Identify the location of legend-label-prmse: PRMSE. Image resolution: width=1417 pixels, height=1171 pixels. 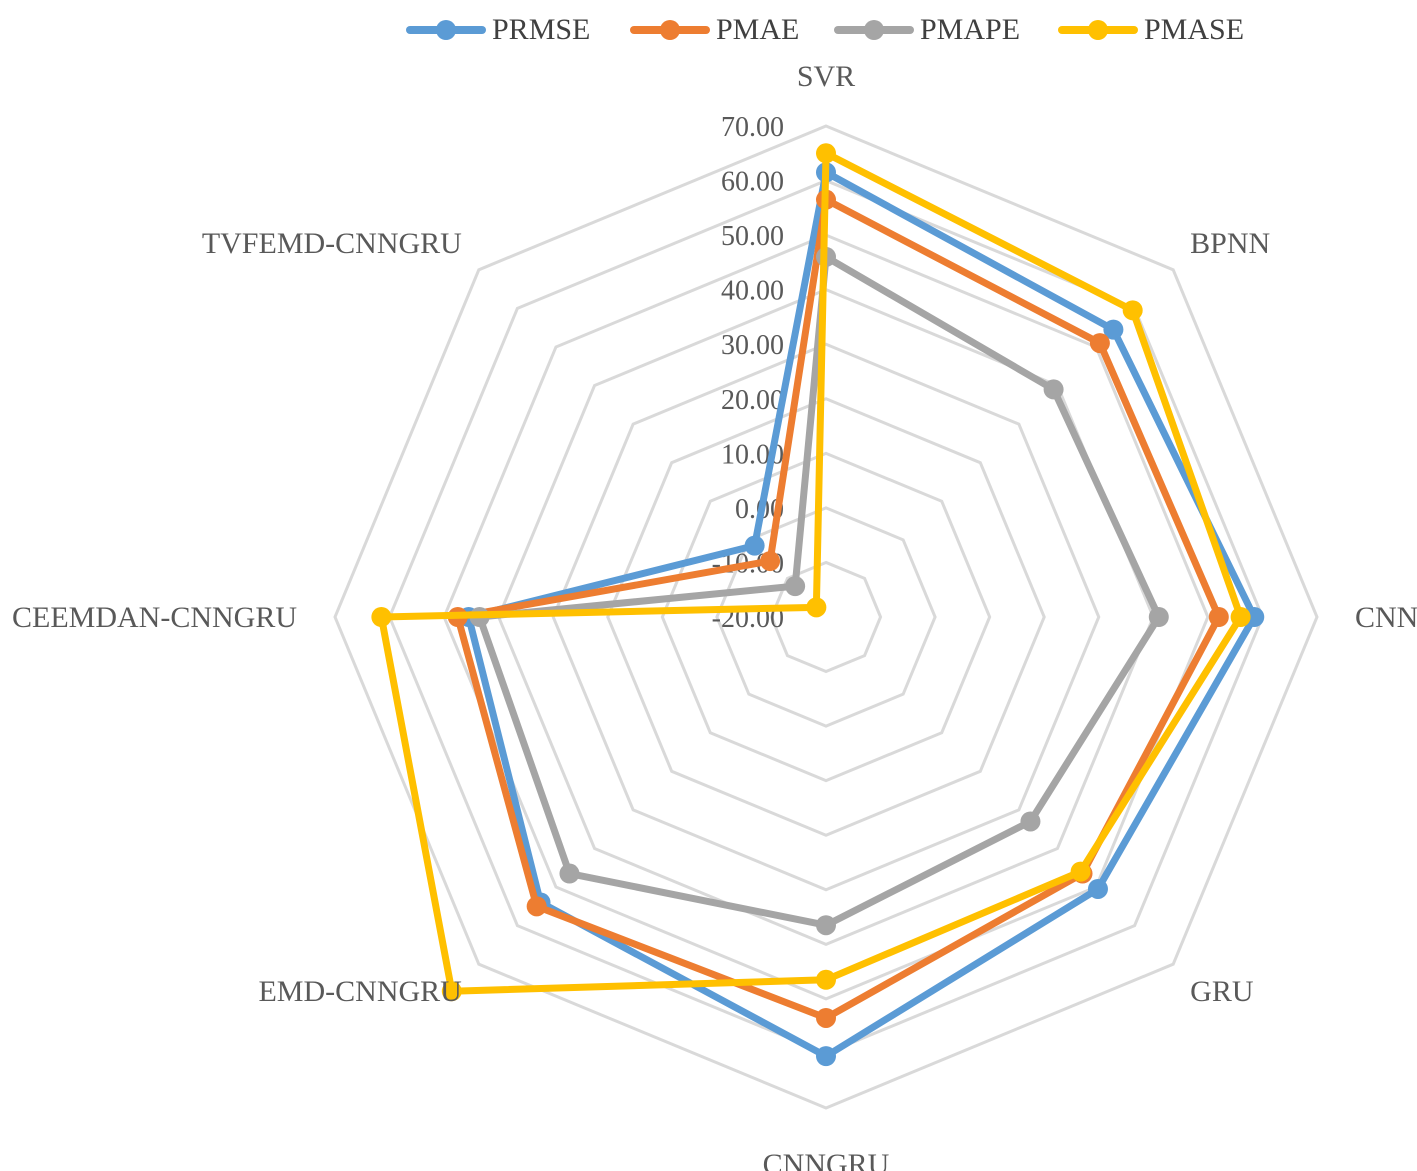
(541, 29).